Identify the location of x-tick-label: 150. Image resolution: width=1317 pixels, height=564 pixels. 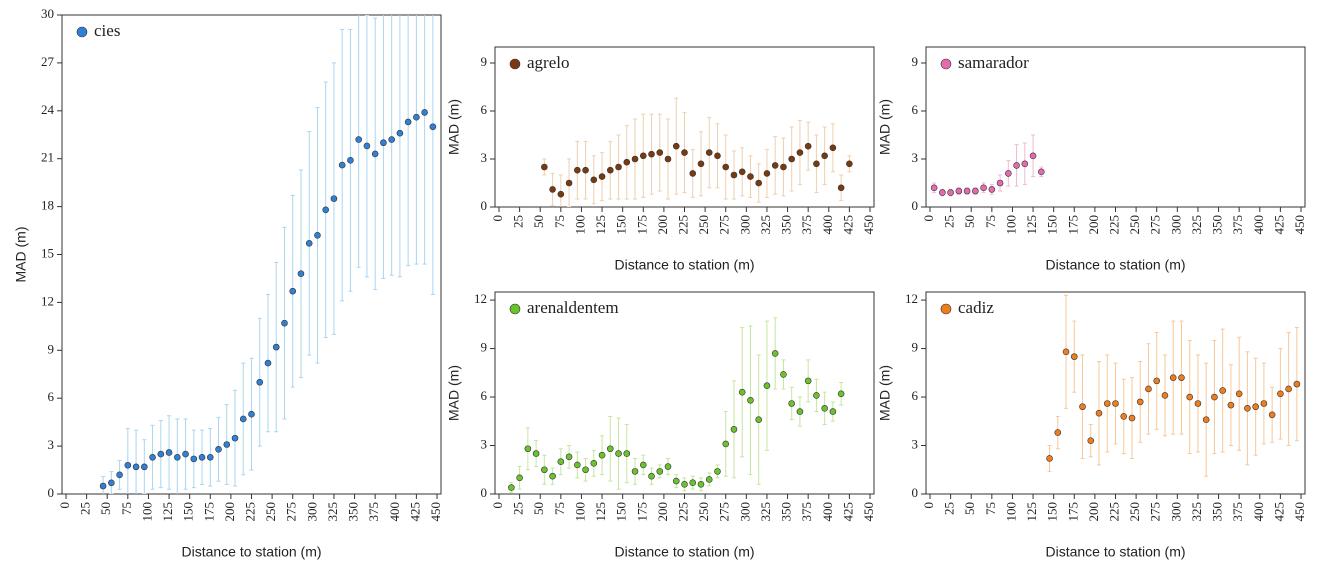
(621, 225).